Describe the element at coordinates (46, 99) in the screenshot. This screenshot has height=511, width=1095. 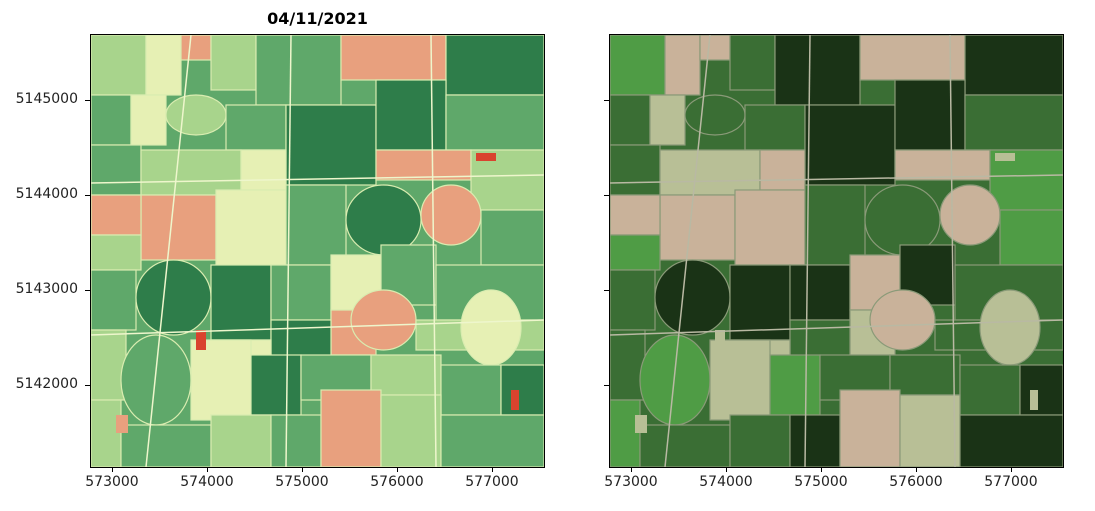
I see `y-tick-label: 5145000` at that location.